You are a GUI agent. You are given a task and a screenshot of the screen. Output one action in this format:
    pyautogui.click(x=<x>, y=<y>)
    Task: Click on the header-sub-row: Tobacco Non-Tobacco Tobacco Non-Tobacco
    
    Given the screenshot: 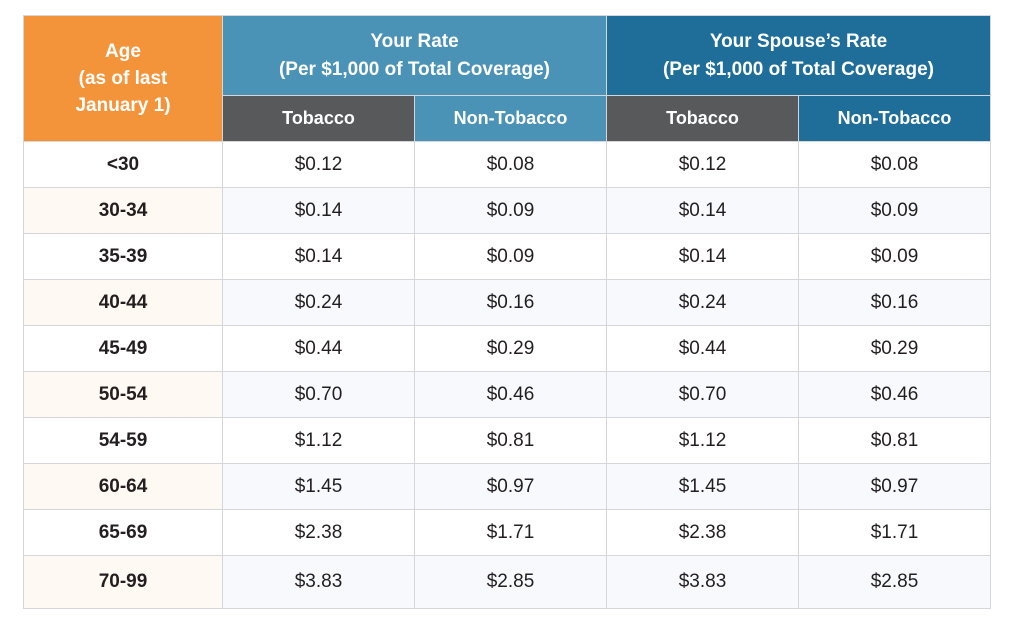 What is the action you would take?
    pyautogui.click(x=507, y=118)
    